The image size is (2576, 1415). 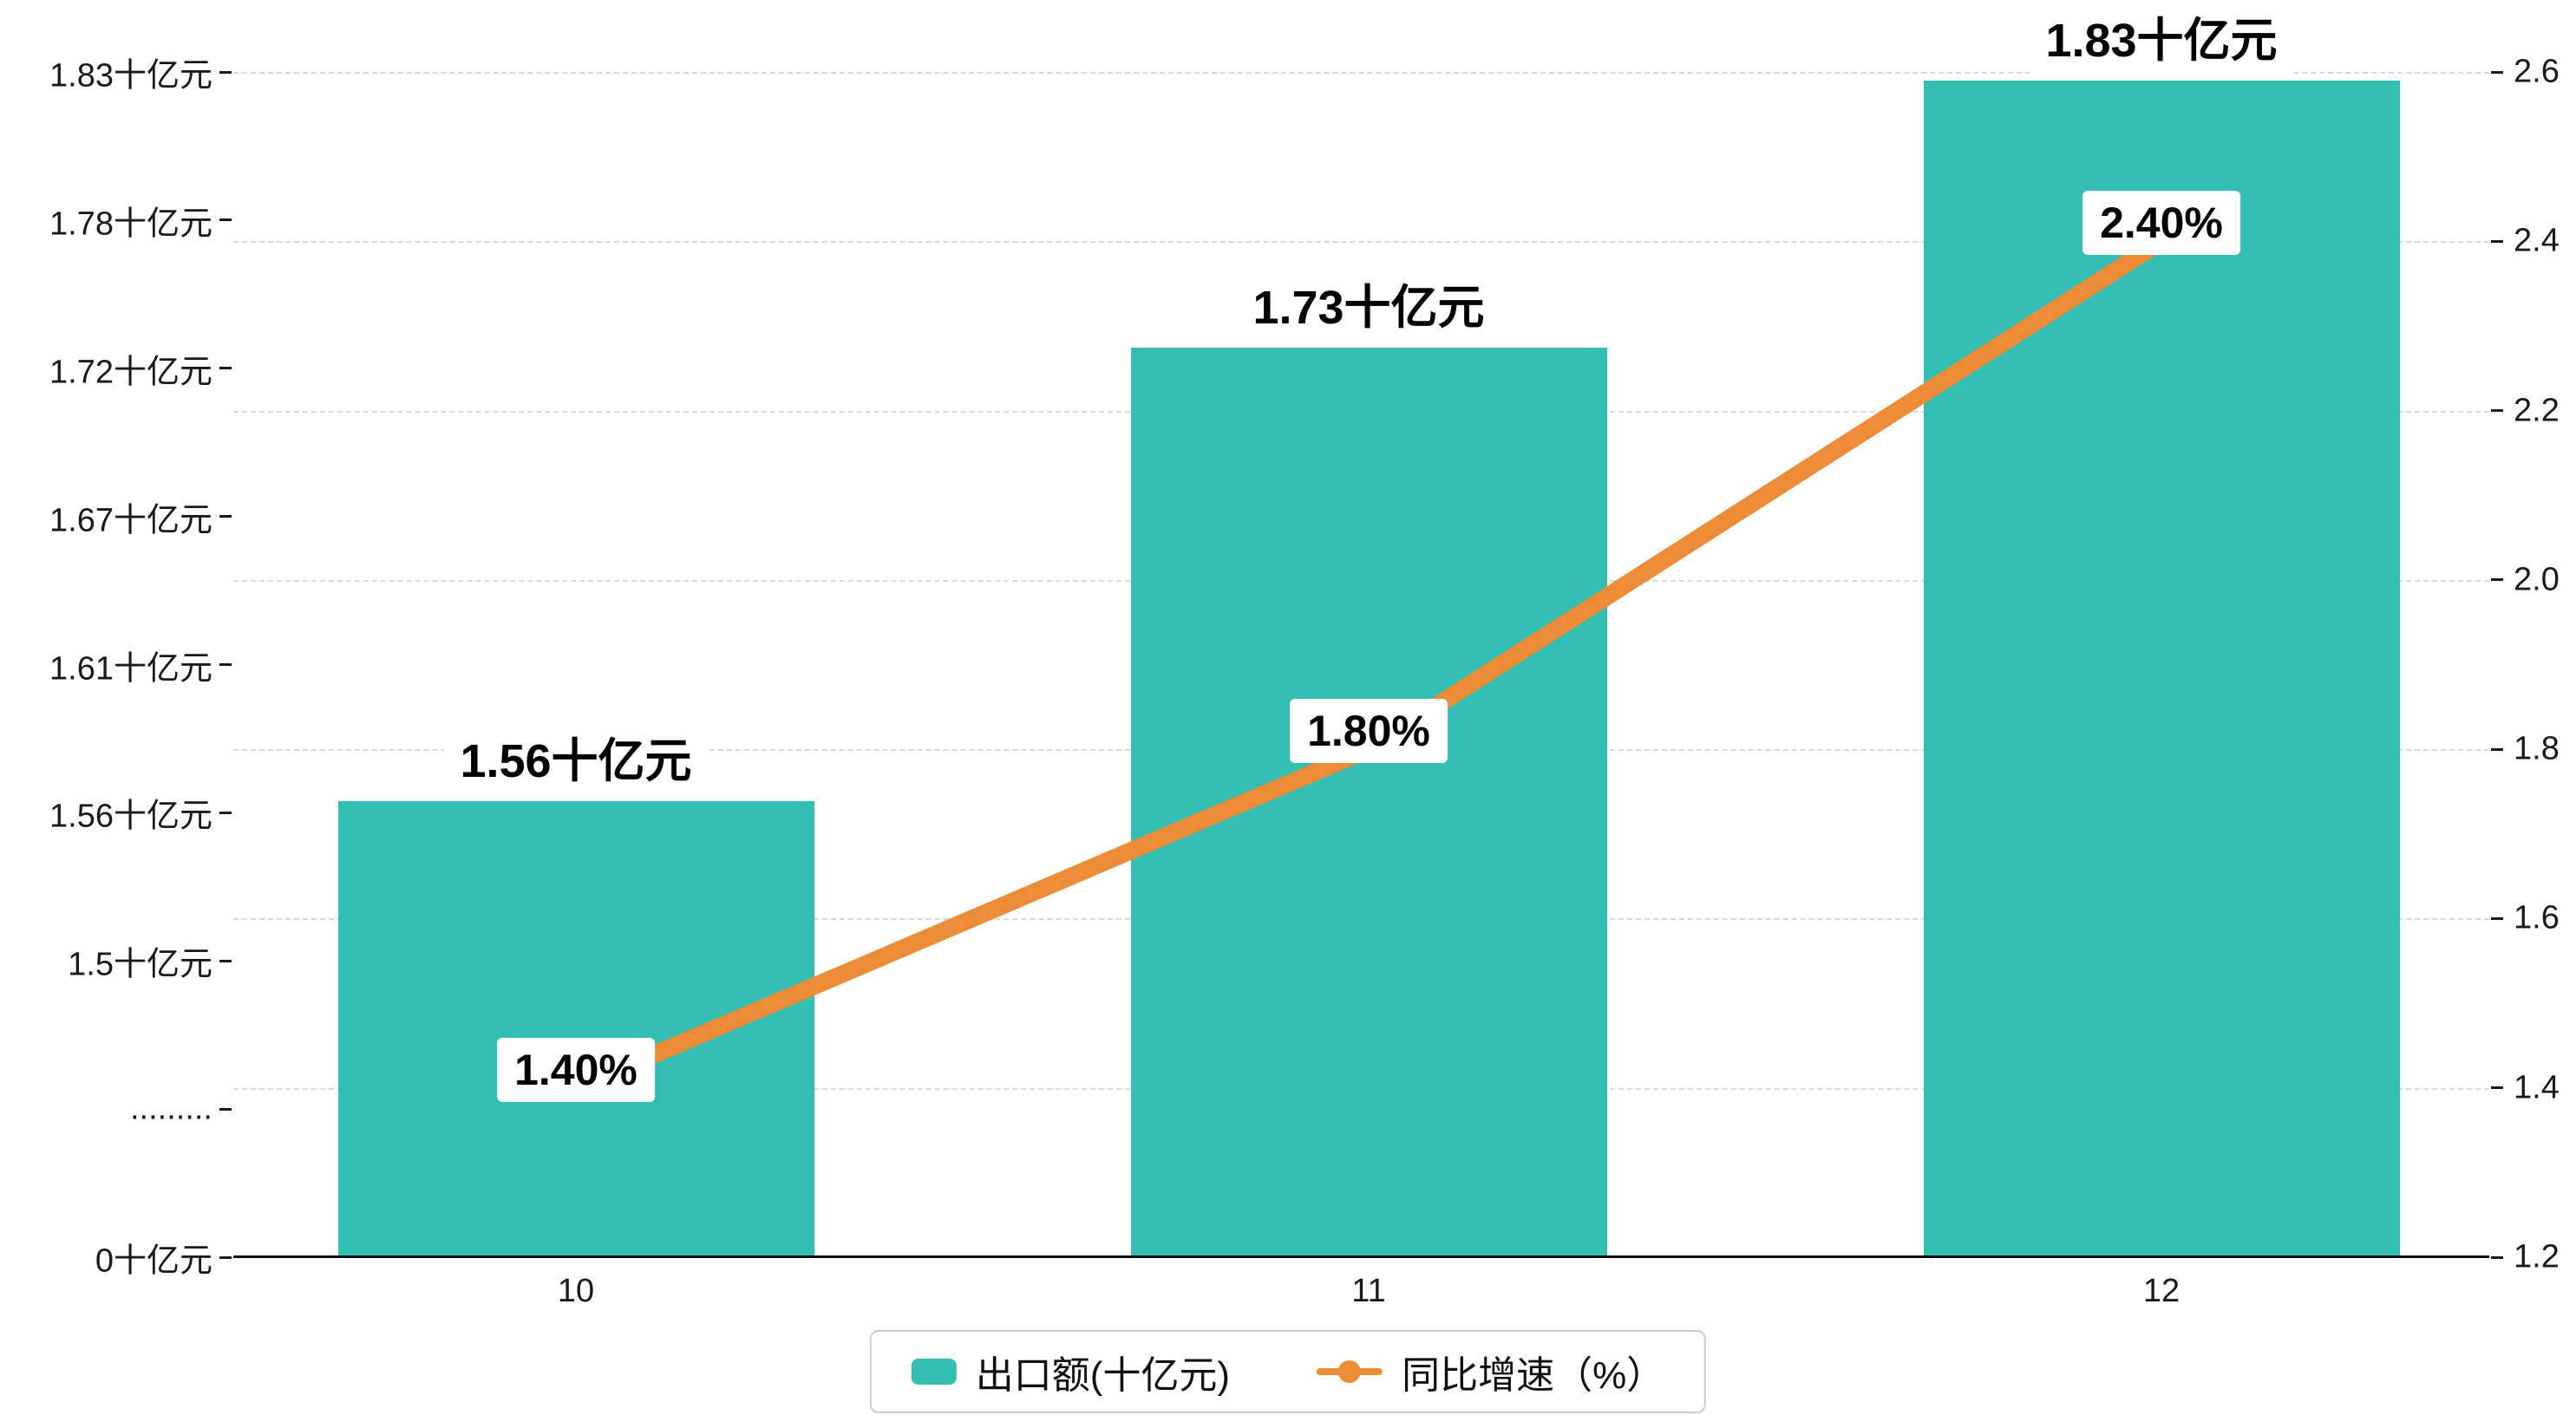 What do you see at coordinates (2537, 579) in the screenshot?
I see `right-axis-tick-label: 2.0` at bounding box center [2537, 579].